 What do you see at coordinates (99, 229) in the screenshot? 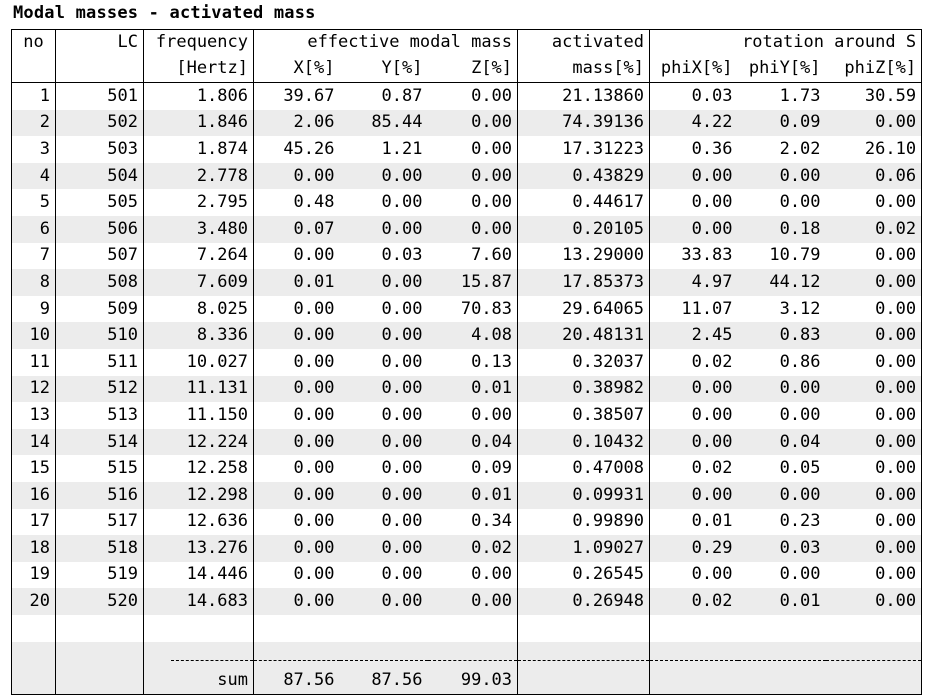
I see `cell-lc: 506` at bounding box center [99, 229].